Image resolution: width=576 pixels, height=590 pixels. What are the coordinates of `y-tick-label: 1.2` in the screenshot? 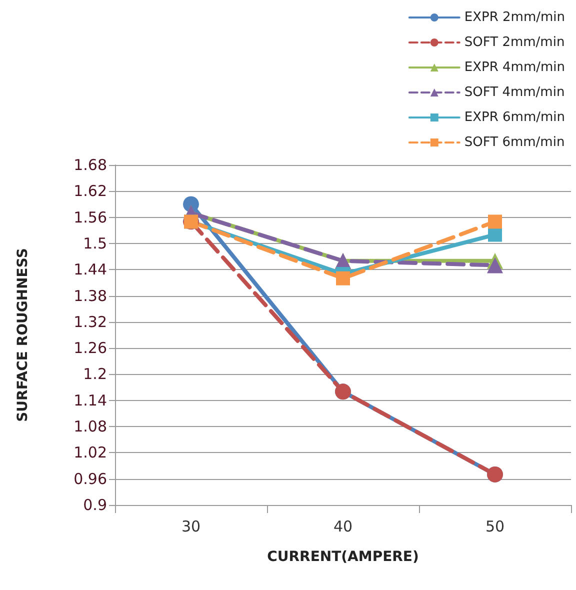 It's located at (95, 374).